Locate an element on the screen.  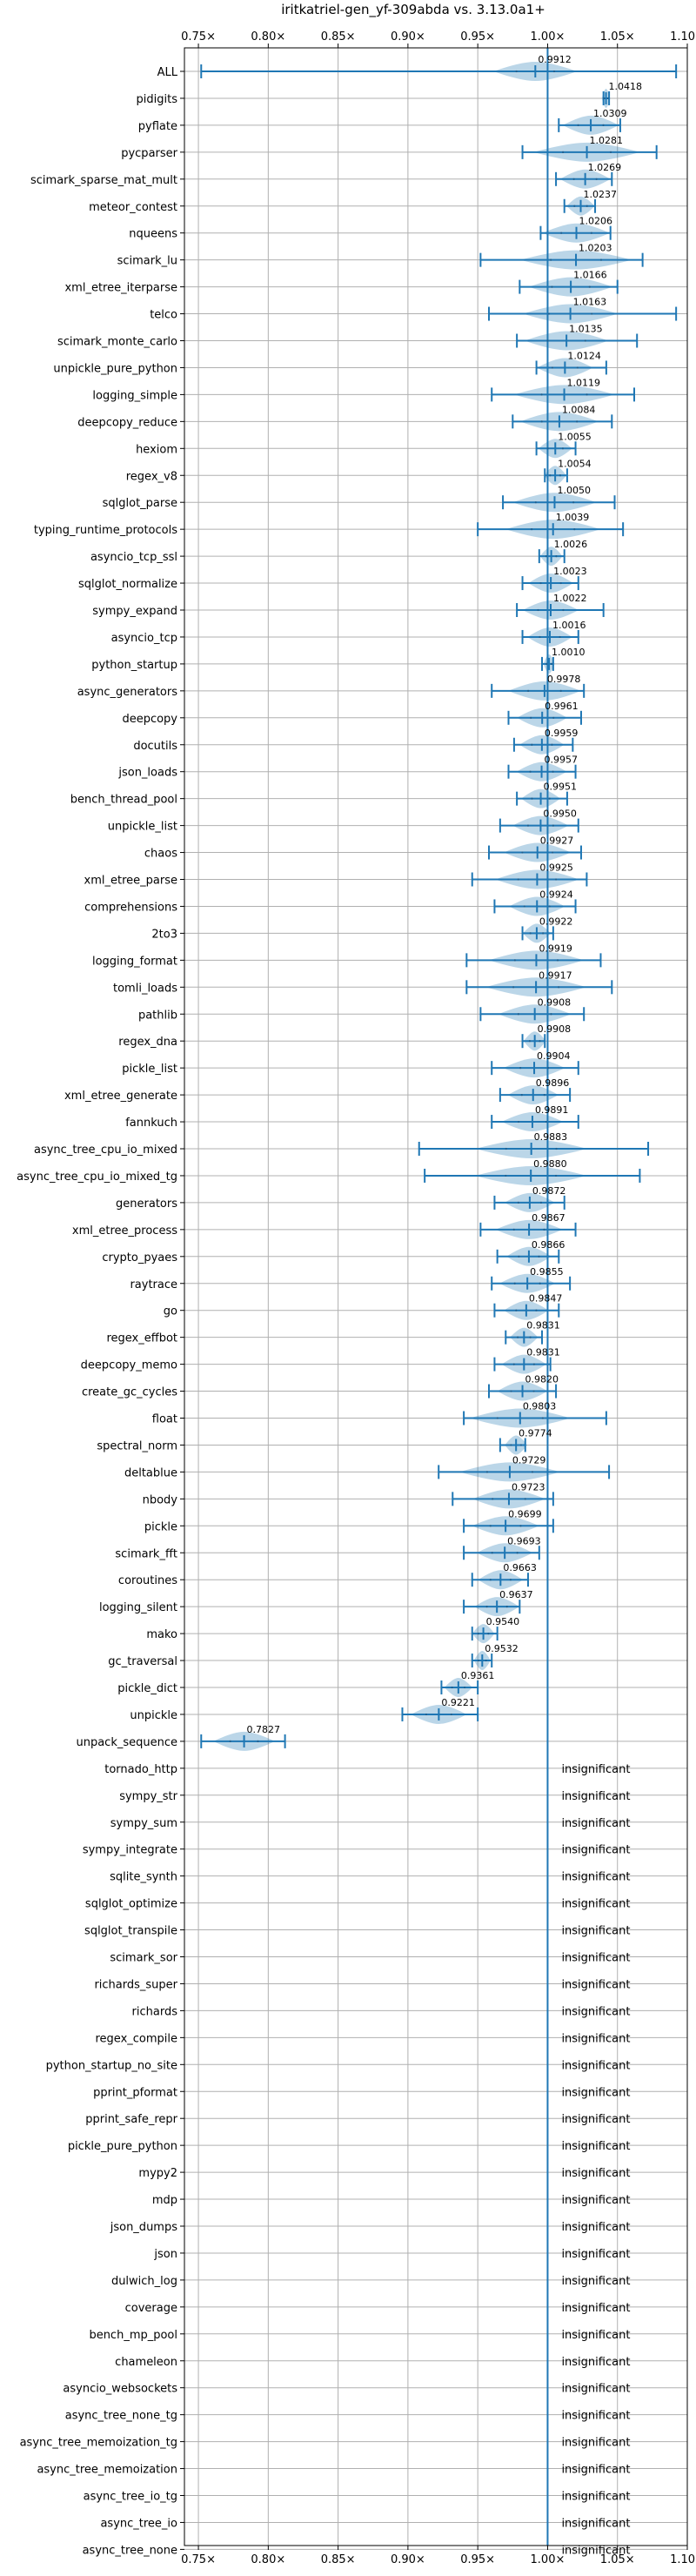
x-tick-label-top: 0.95× is located at coordinates (477, 37).